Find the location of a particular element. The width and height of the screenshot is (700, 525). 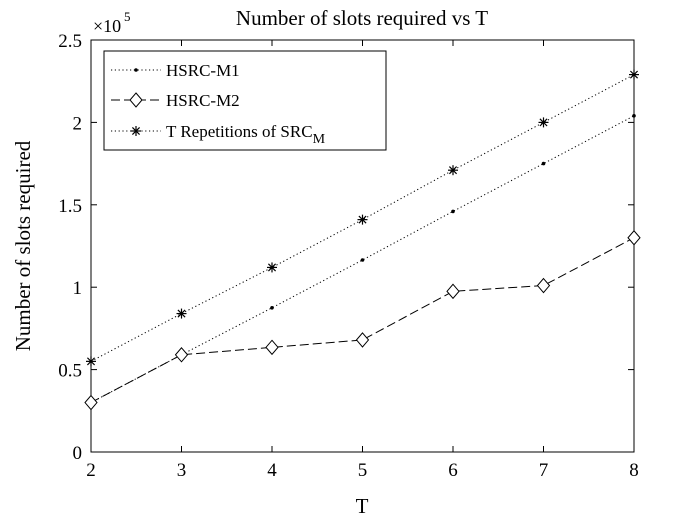

y-exponent-power: 5 is located at coordinates (127, 16).